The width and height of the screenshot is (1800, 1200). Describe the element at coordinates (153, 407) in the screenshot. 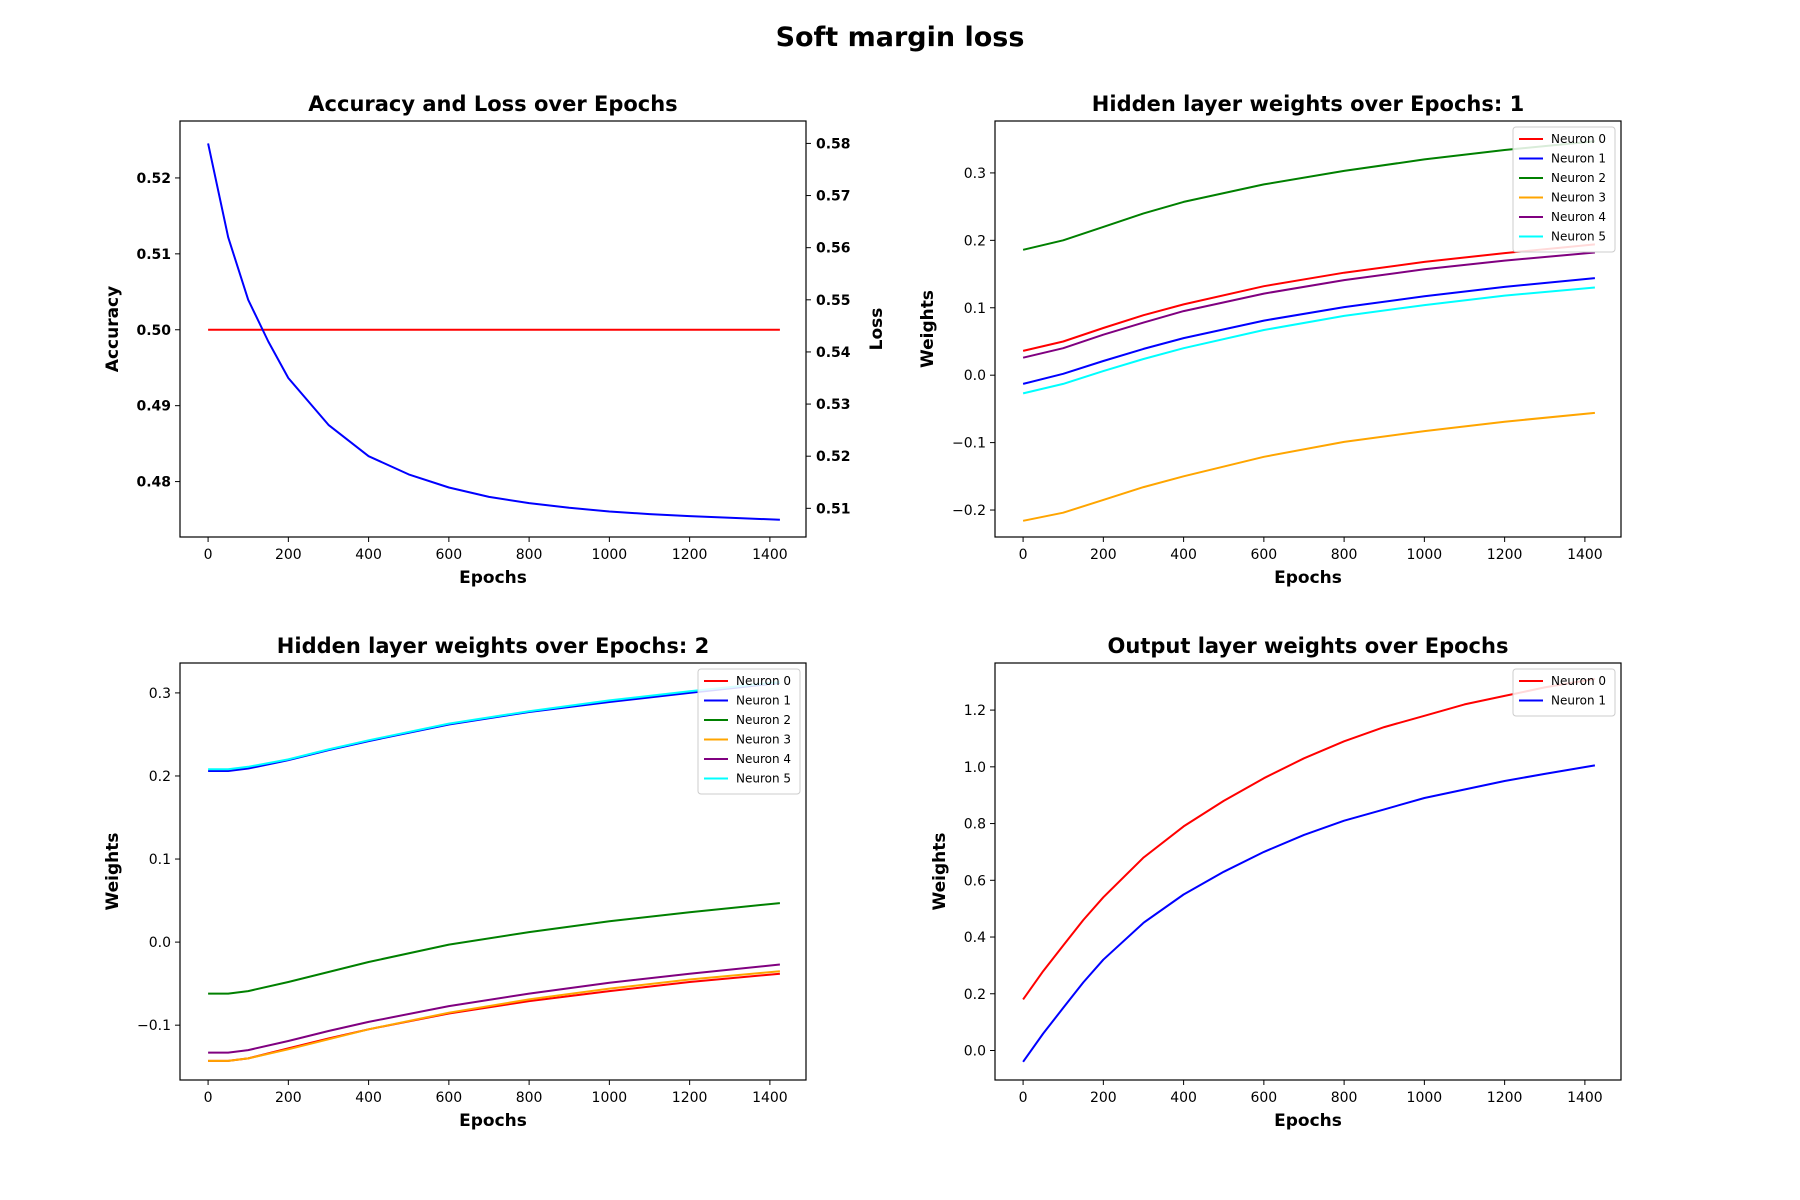

I see `left-y-tick-label: 0.49` at that location.